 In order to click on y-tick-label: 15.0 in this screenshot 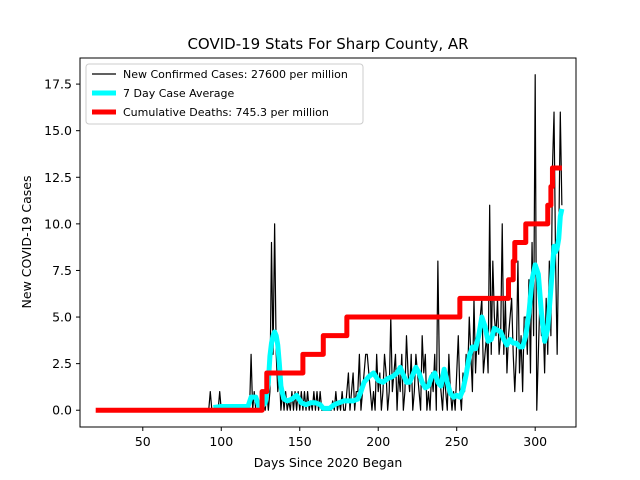, I will do `click(58, 130)`.